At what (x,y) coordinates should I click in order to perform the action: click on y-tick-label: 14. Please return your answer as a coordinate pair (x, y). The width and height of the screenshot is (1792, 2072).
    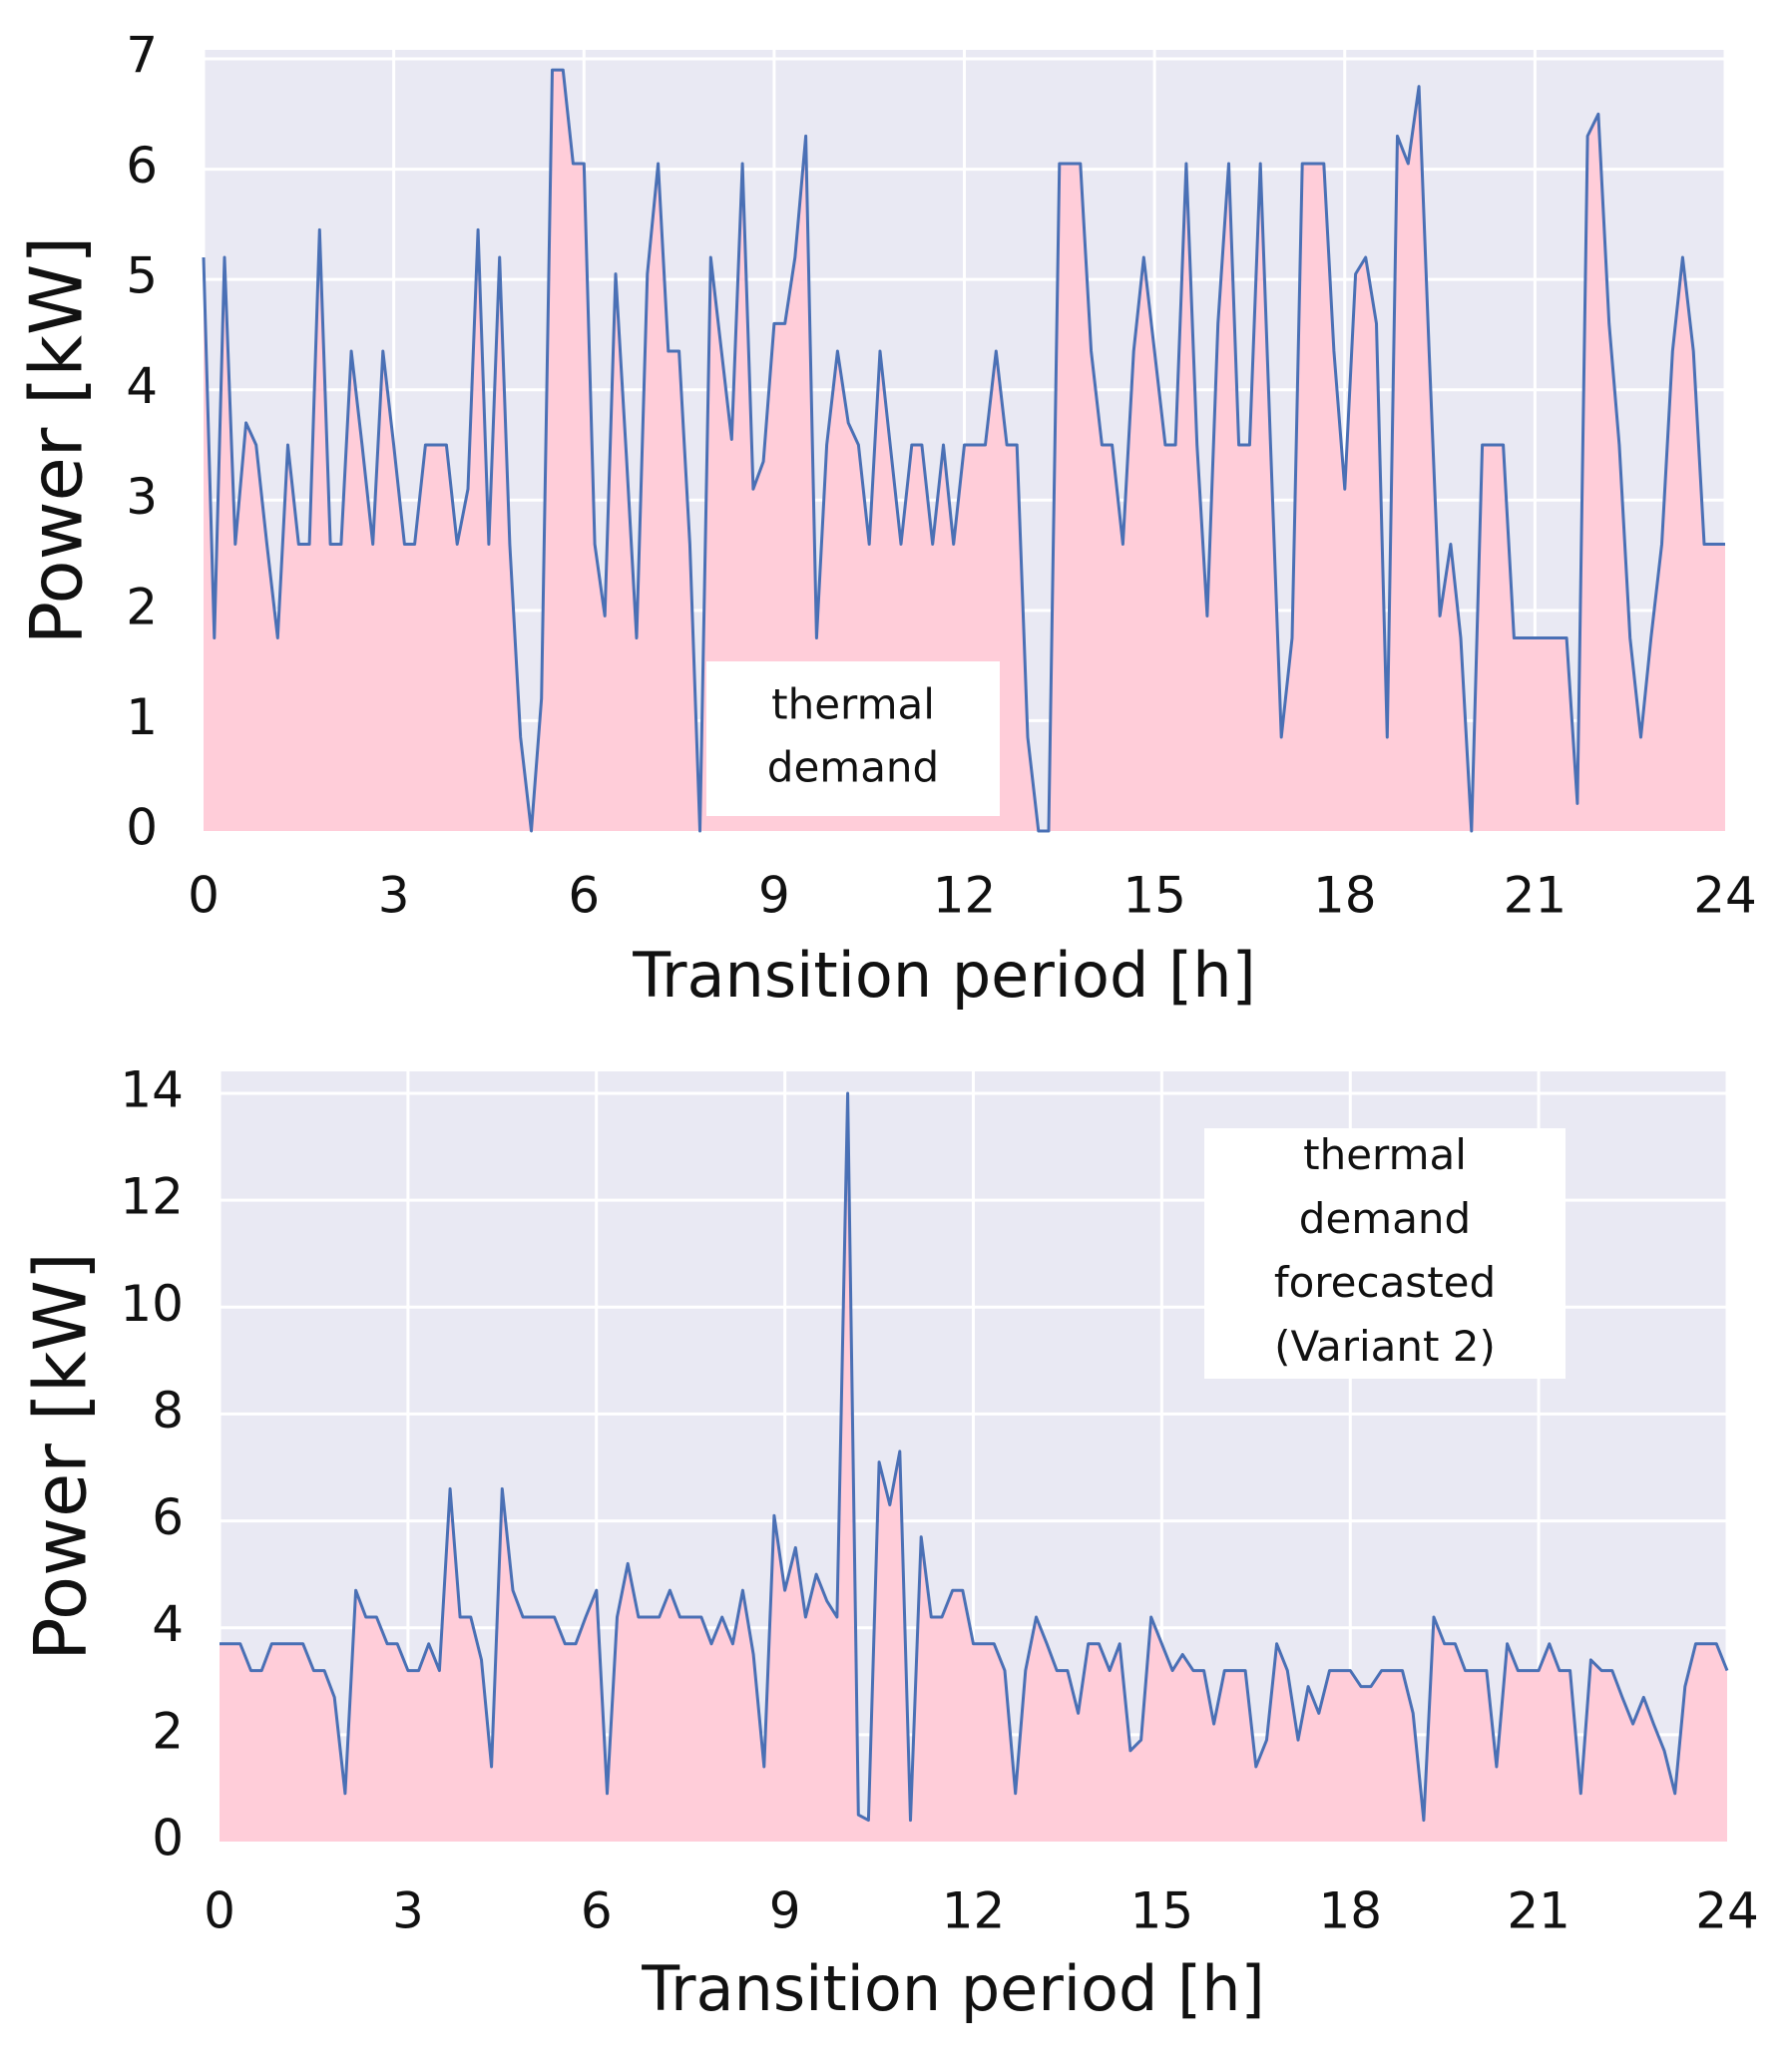
    Looking at the image, I should click on (152, 1090).